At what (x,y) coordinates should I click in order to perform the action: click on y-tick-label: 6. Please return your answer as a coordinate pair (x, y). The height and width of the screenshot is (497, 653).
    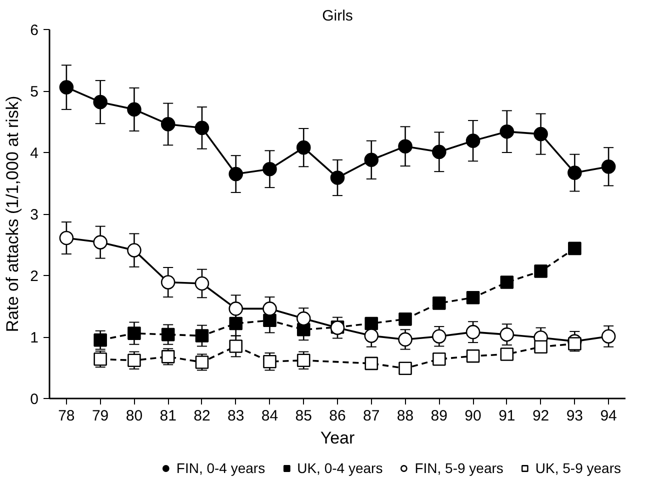
    Looking at the image, I should click on (34, 30).